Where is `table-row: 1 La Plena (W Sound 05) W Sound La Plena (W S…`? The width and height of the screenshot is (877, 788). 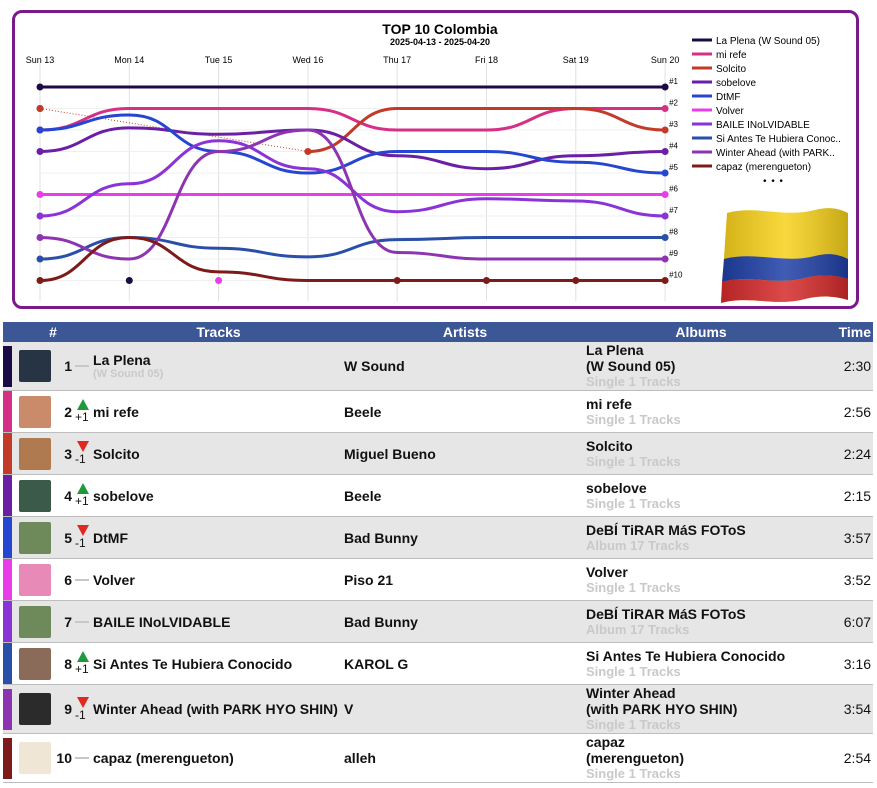 table-row: 1 La Plena (W Sound 05) W Sound La Plena (W S… is located at coordinates (438, 366).